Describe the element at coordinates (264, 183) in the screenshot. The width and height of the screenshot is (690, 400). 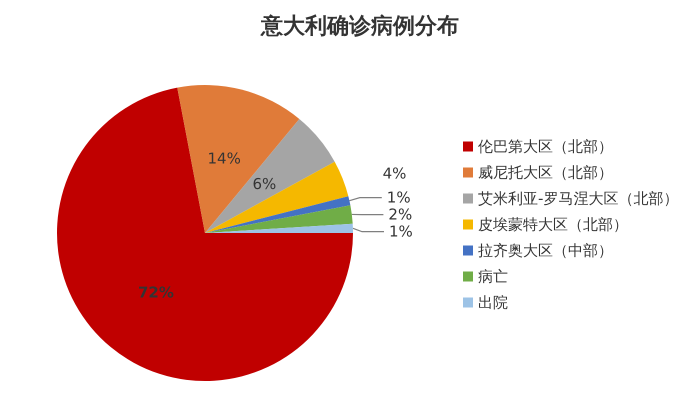
I see `data-label: 6%` at that location.